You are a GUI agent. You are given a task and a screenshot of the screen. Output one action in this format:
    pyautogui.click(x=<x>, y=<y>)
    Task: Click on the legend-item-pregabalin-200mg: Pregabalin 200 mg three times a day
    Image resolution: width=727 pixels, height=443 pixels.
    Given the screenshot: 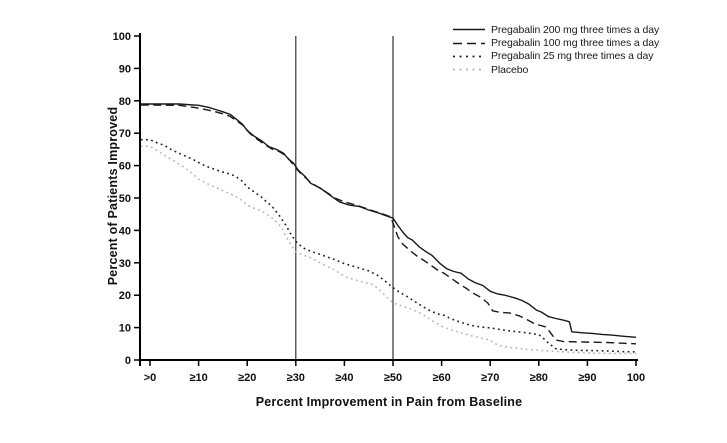 What is the action you would take?
    pyautogui.click(x=555, y=29)
    